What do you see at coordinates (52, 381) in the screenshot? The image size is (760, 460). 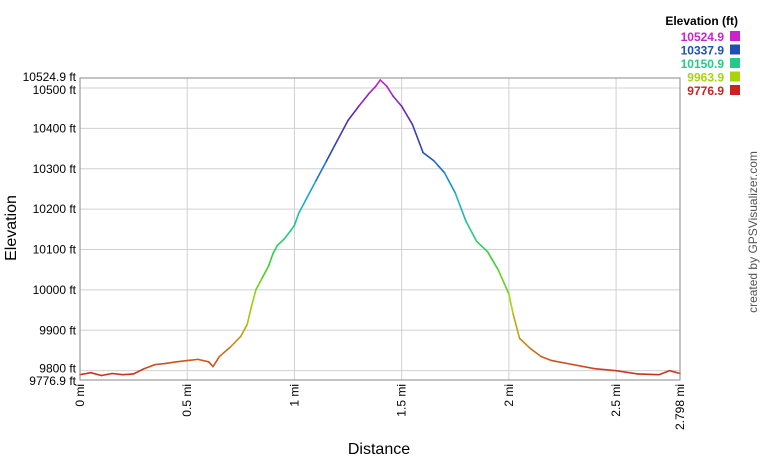 I see `y-tick-label: 9776.9 ft` at bounding box center [52, 381].